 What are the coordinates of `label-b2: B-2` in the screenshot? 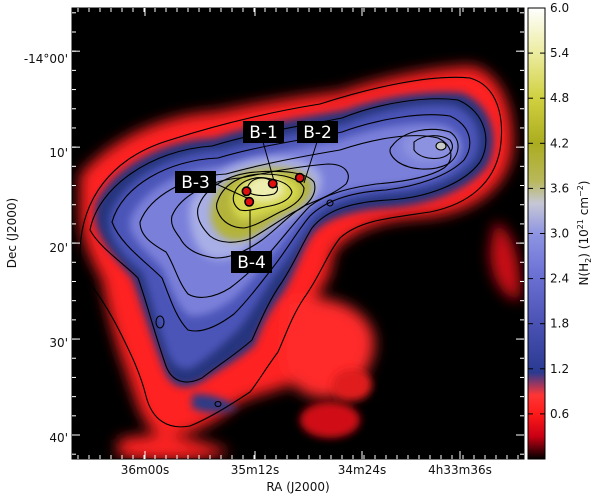 It's located at (317, 132).